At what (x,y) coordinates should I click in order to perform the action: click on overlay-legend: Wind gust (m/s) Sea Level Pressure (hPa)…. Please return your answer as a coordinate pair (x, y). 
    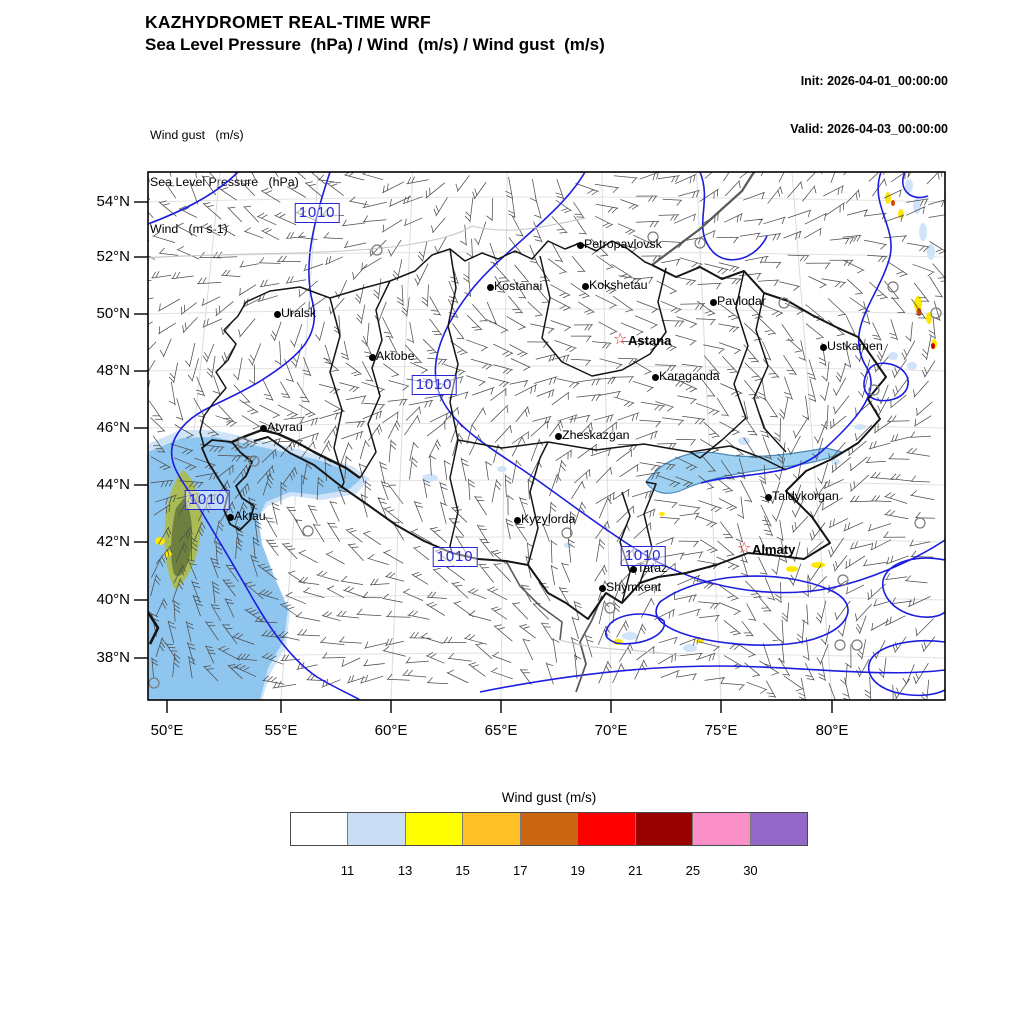
    Looking at the image, I should click on (224, 183).